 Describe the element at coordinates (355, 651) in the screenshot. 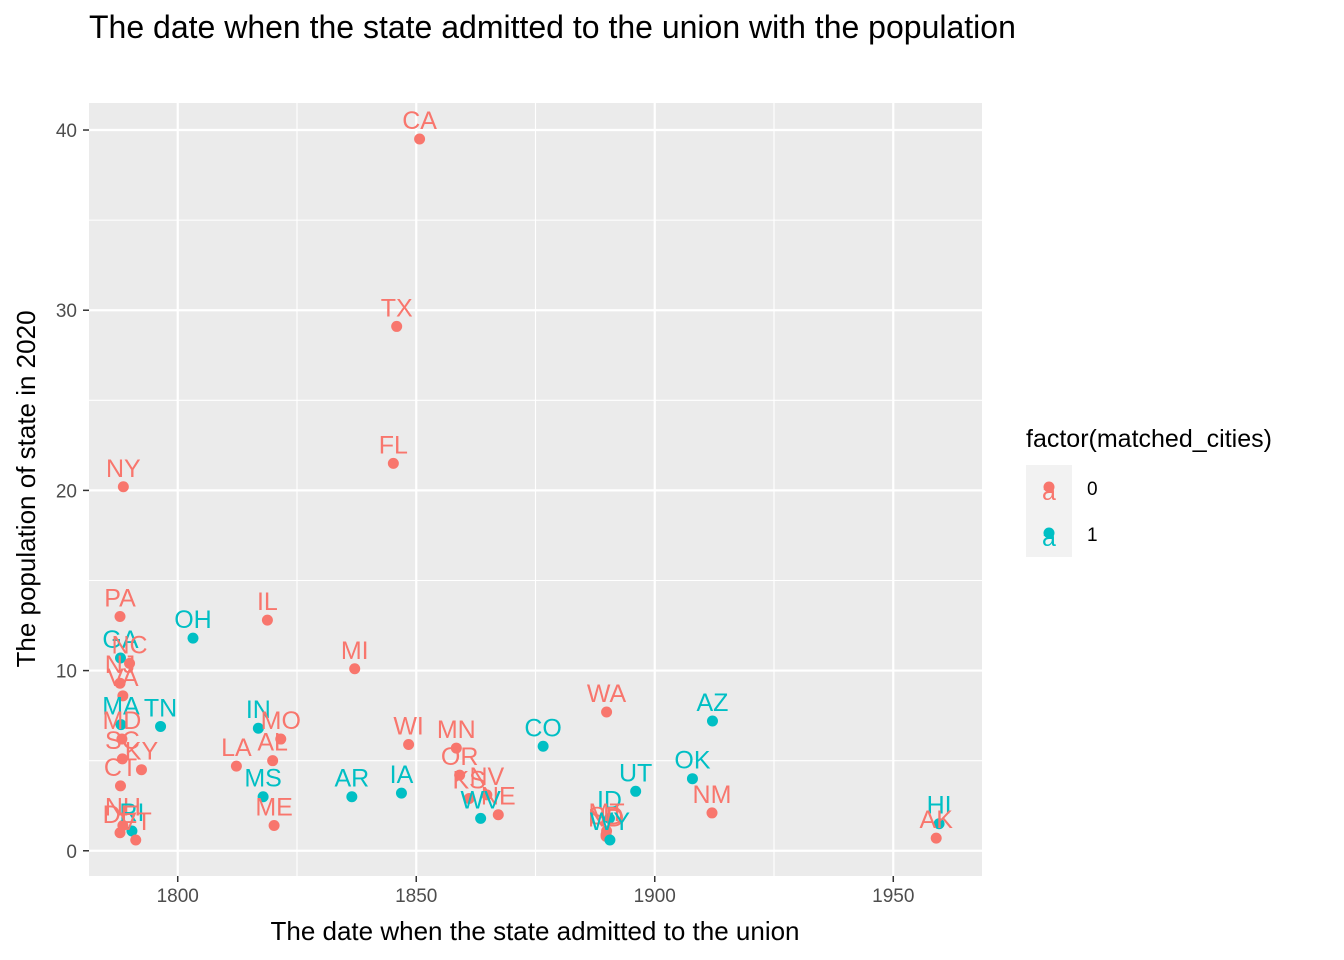

I see `point-label: MI` at that location.